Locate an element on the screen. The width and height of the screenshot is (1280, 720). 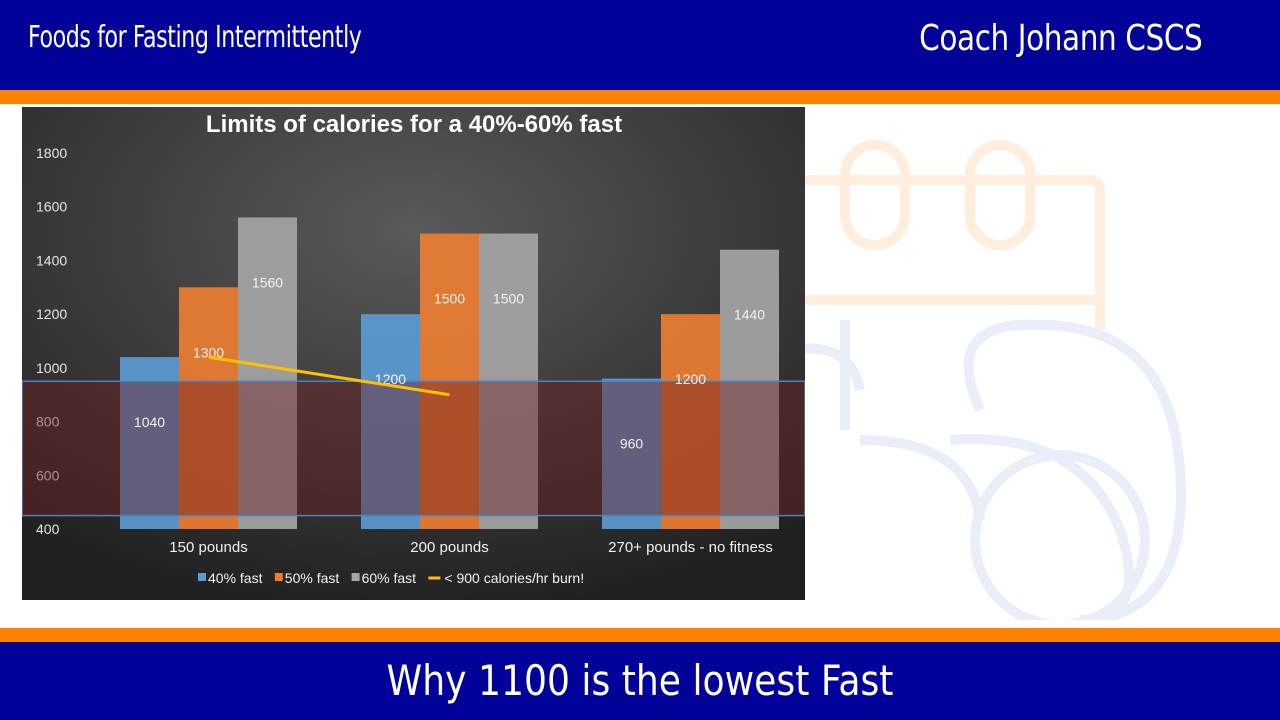
y-tick-label: 400 is located at coordinates (48, 529).